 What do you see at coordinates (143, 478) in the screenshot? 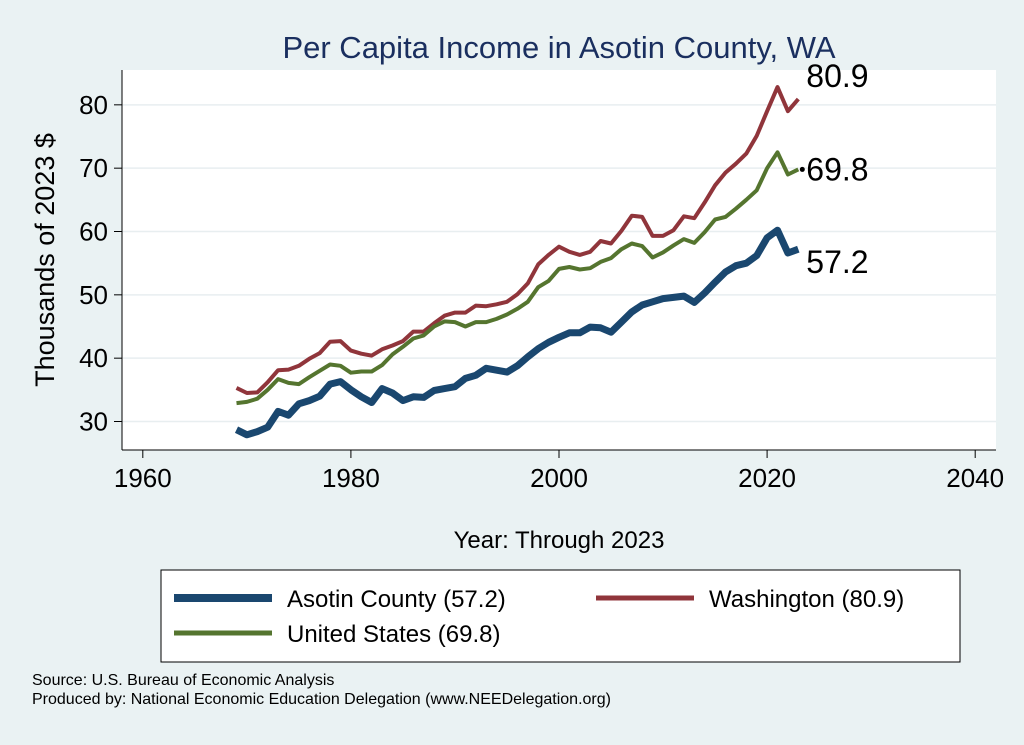
I see `x-tick-label: 1960` at bounding box center [143, 478].